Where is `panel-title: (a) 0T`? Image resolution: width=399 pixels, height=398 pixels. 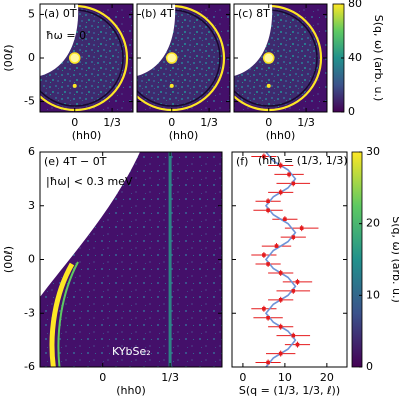 panel-title: (a) 0T is located at coordinates (60, 13).